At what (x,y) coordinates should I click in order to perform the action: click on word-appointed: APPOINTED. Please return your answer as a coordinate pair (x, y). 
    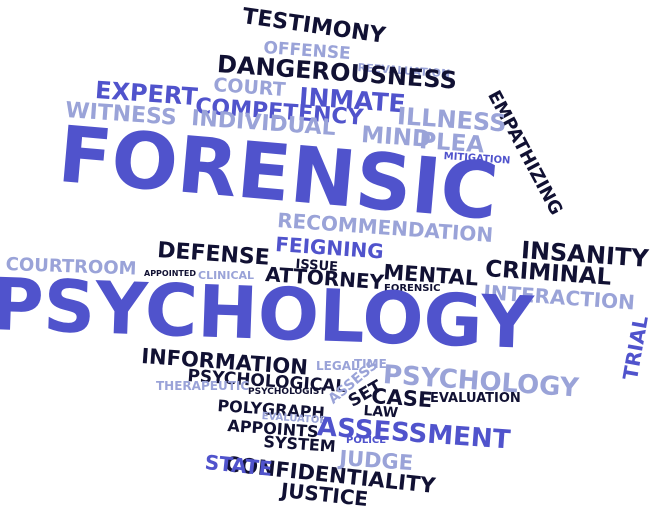
    Looking at the image, I should click on (170, 273).